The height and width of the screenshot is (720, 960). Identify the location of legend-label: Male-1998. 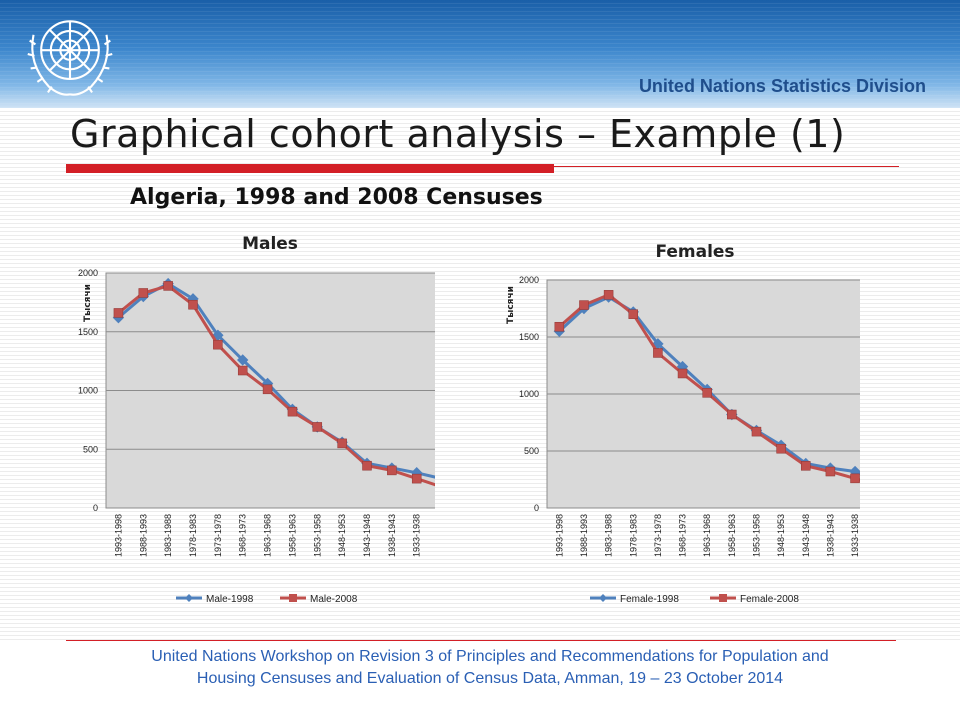
(230, 599).